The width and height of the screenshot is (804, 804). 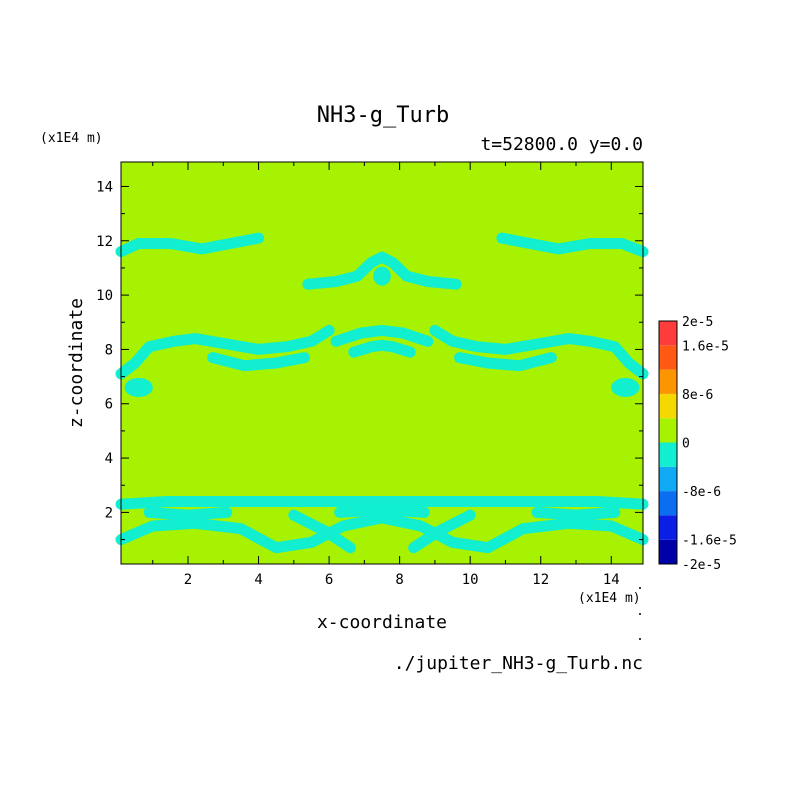 What do you see at coordinates (609, 598) in the screenshot?
I see `x-unit-label: (x1E4 m)` at bounding box center [609, 598].